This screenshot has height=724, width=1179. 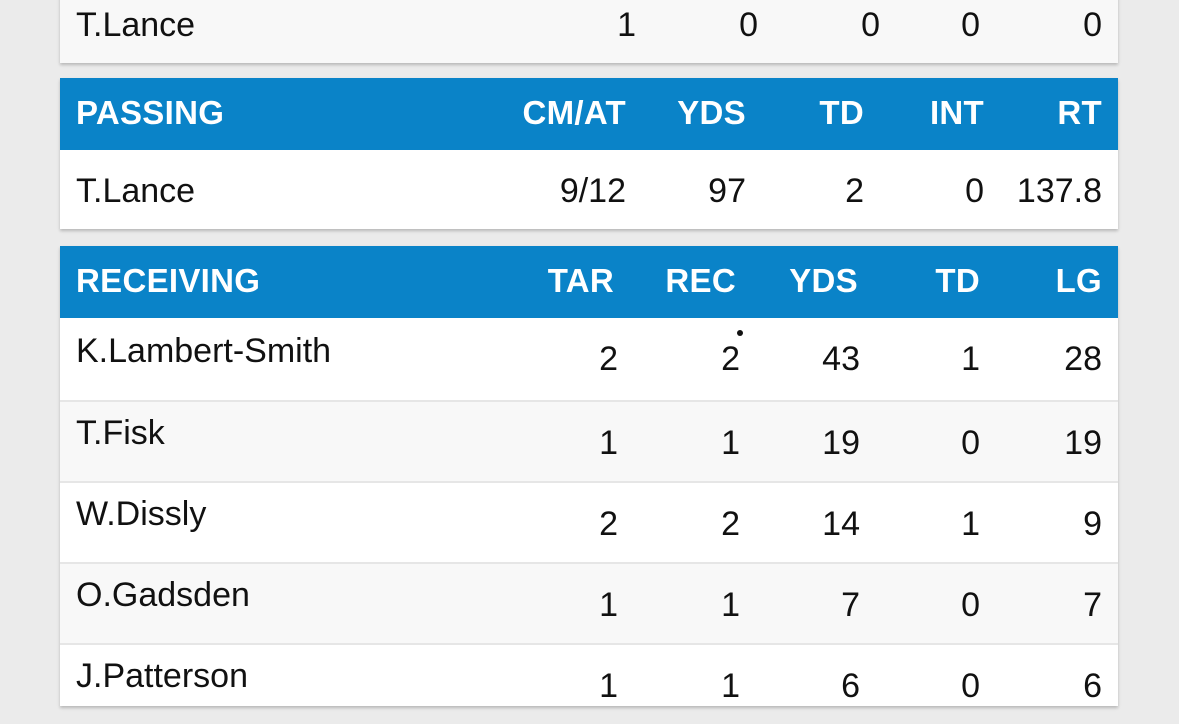 I want to click on column-header: INT, so click(x=956, y=112).